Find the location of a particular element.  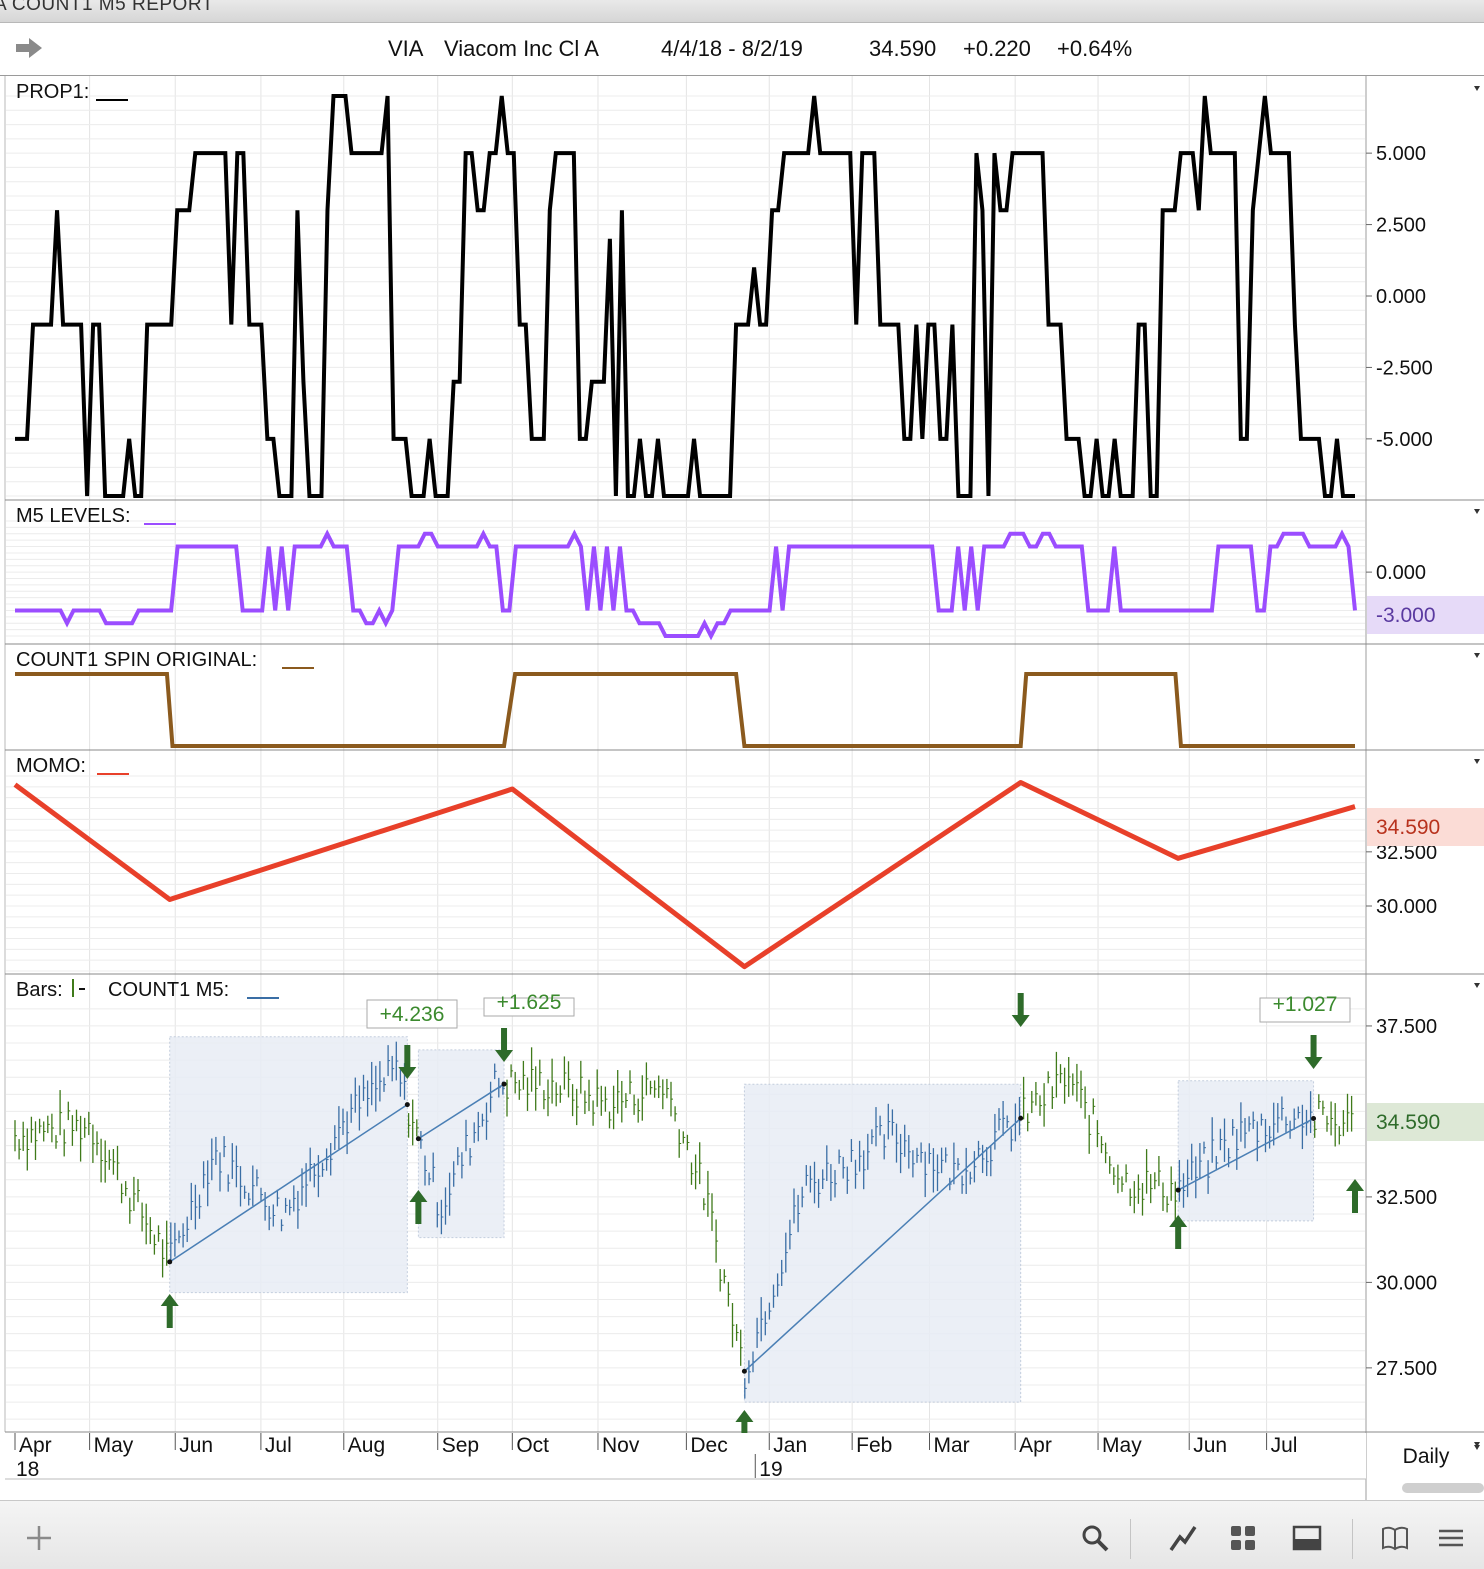

momo-series-line is located at coordinates (684, 875).